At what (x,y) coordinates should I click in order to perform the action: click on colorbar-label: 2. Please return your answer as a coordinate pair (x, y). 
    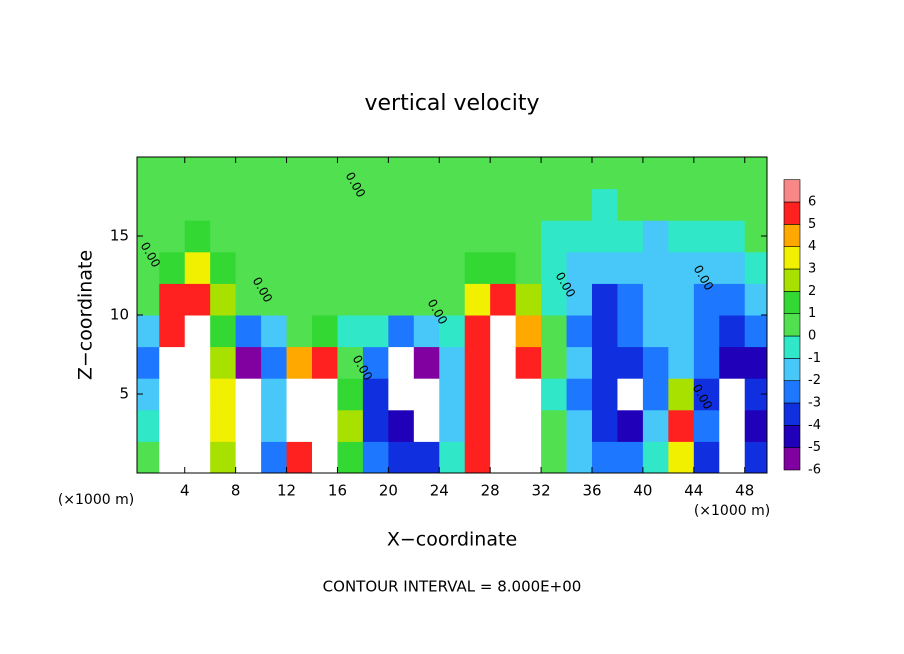
    Looking at the image, I should click on (812, 291).